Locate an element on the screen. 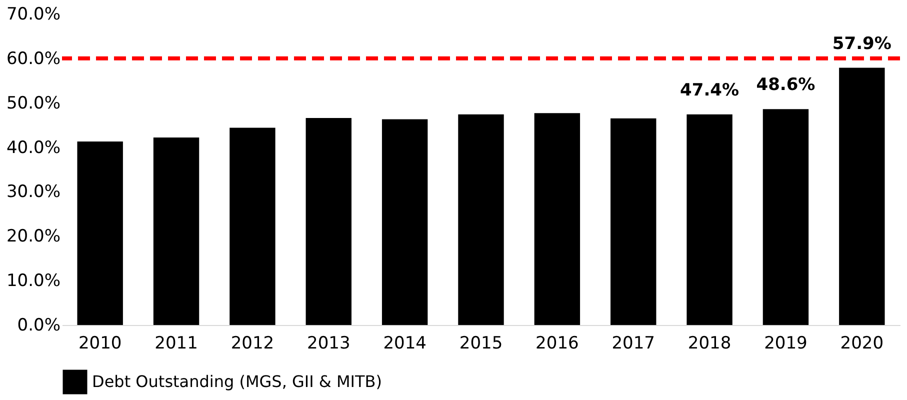 The width and height of the screenshot is (907, 400). x-tick-label: 2011 is located at coordinates (176, 344).